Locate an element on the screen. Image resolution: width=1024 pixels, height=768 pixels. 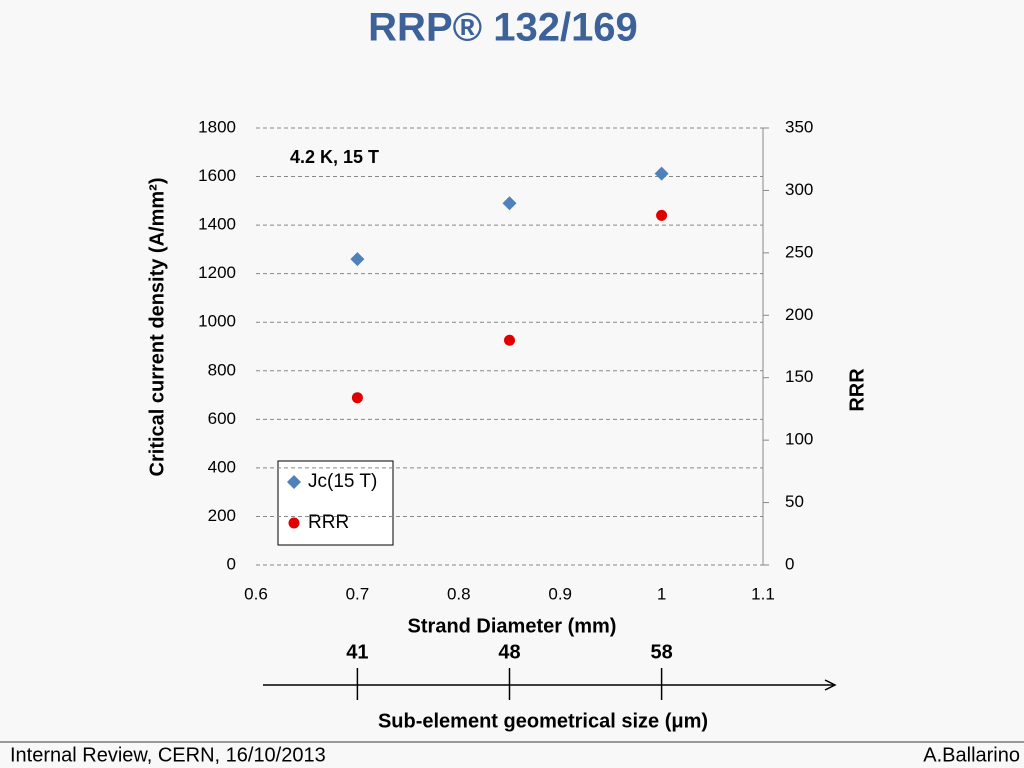
y2-tick-label: 50 is located at coordinates (794, 501).